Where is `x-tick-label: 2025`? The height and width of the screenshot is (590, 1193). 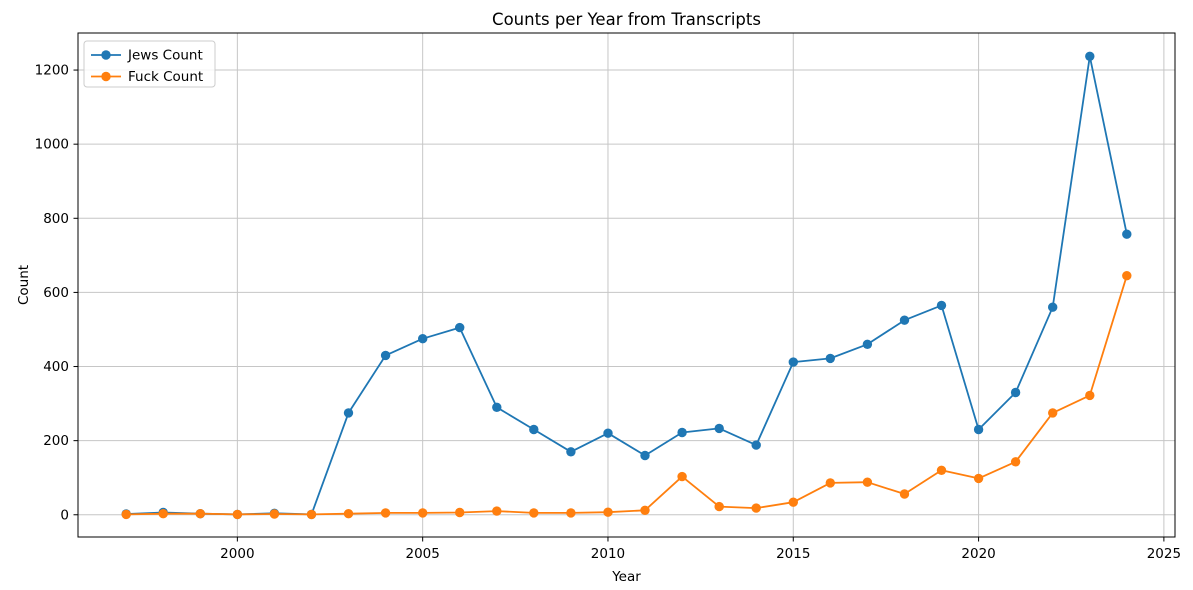
x-tick-label: 2025 is located at coordinates (1164, 554).